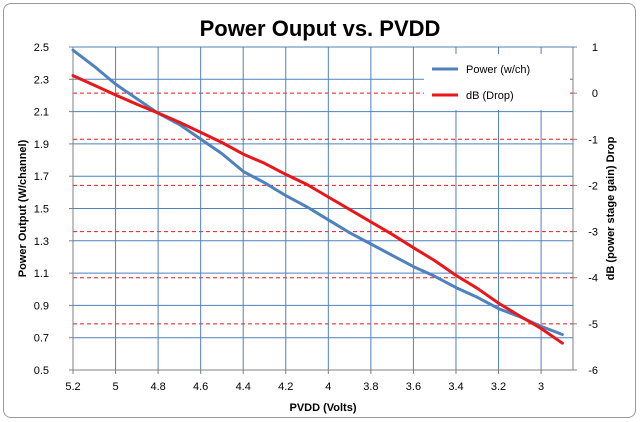  Describe the element at coordinates (413, 387) in the screenshot. I see `x-tick-label: 3.6` at that location.